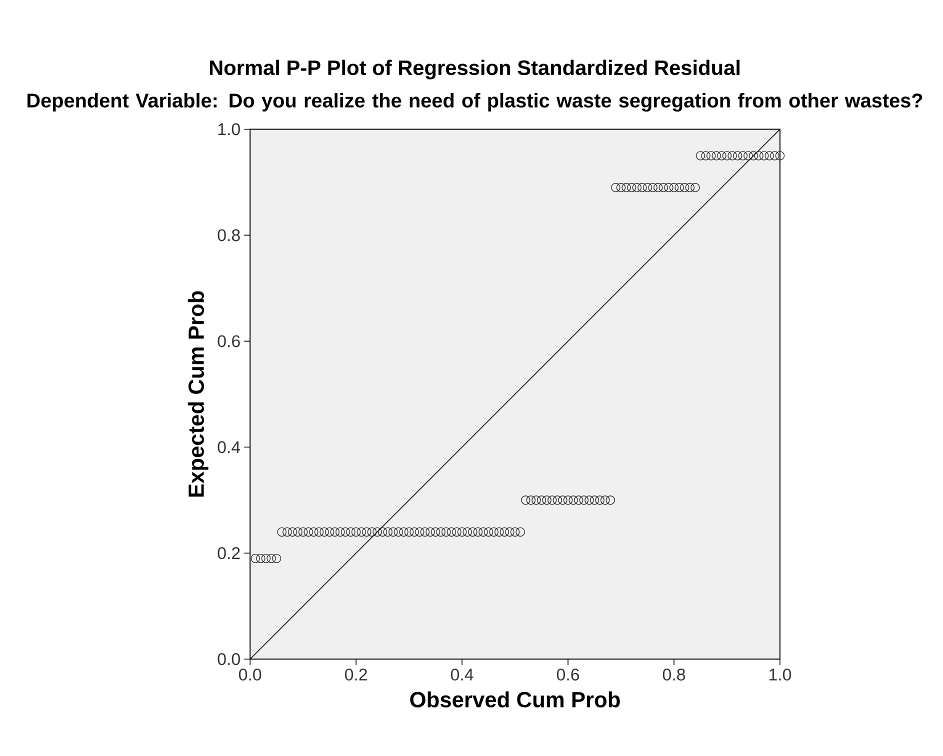  Describe the element at coordinates (781, 674) in the screenshot. I see `x-tick-label: 1.0` at that location.